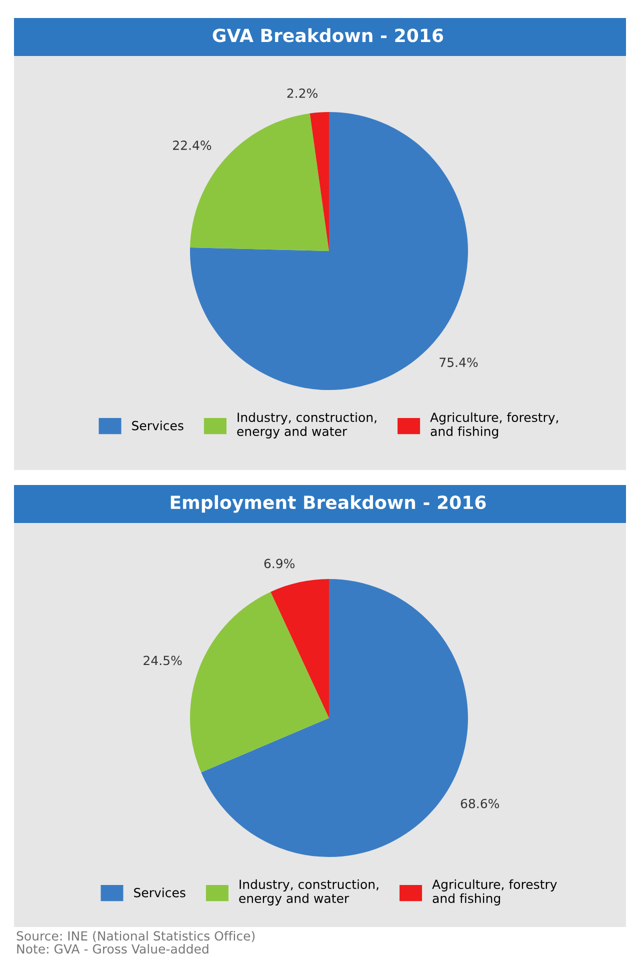 The width and height of the screenshot is (640, 963). What do you see at coordinates (494, 892) in the screenshot?
I see `legend-label: Agriculture, forestry and fishing` at bounding box center [494, 892].